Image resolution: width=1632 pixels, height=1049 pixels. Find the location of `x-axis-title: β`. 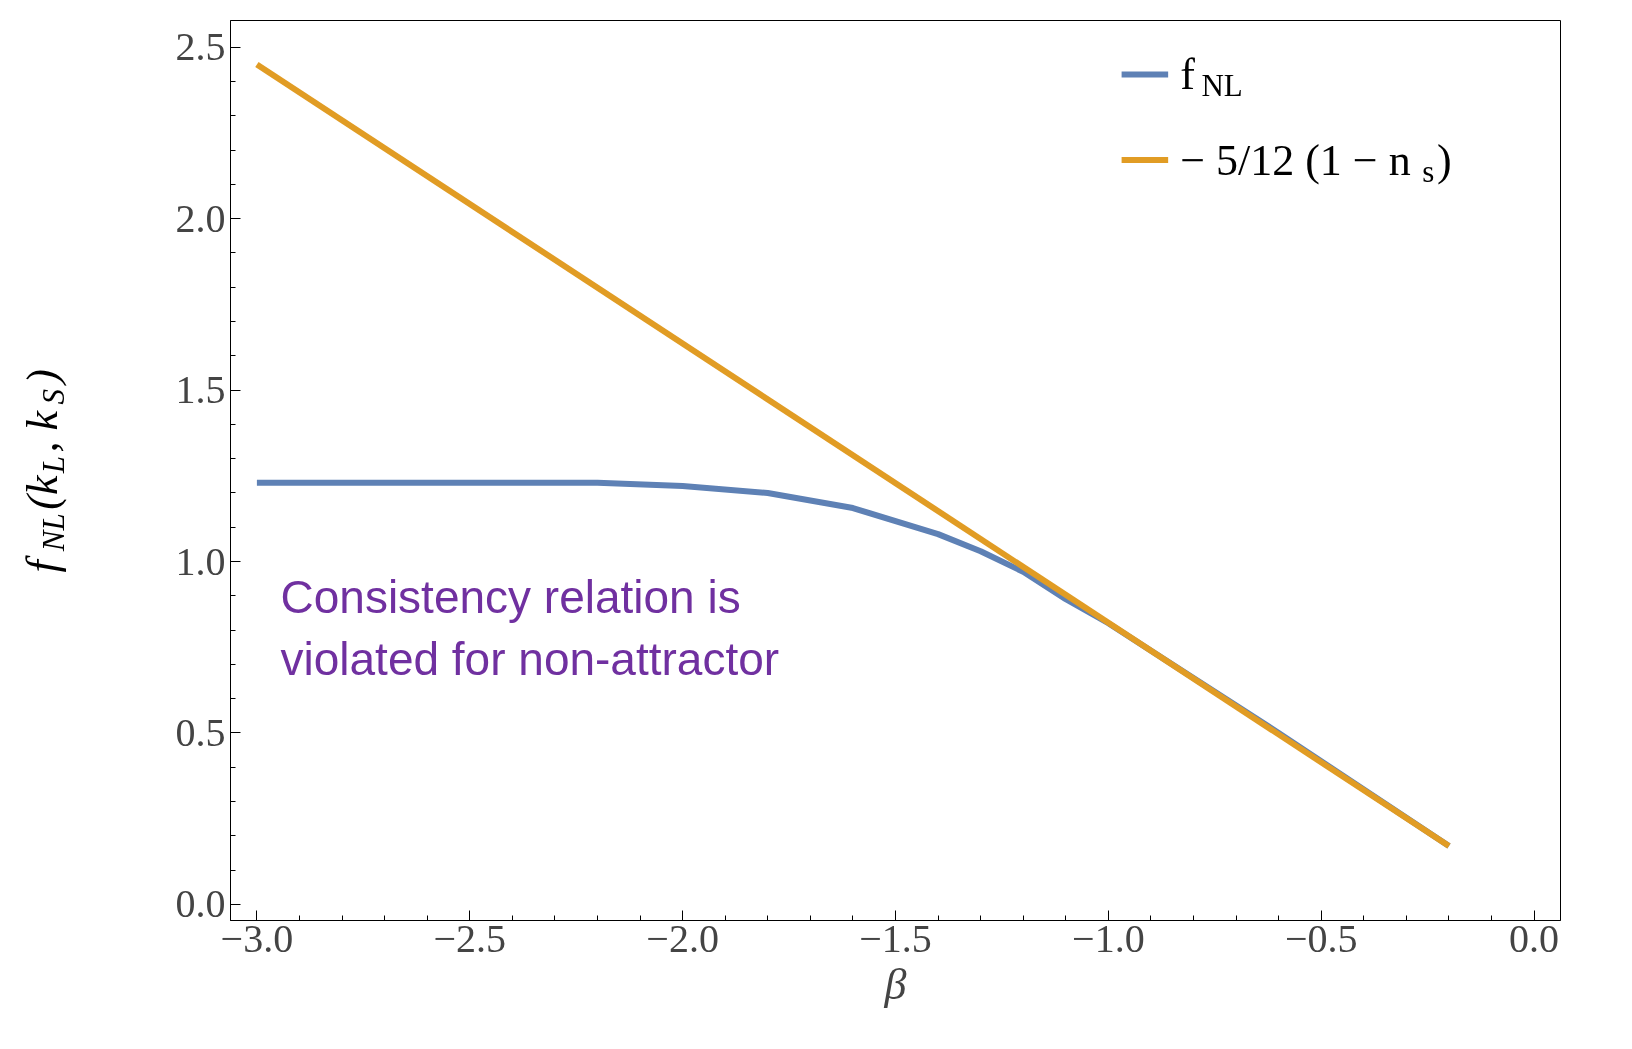

x-axis-title: β is located at coordinates (895, 984).